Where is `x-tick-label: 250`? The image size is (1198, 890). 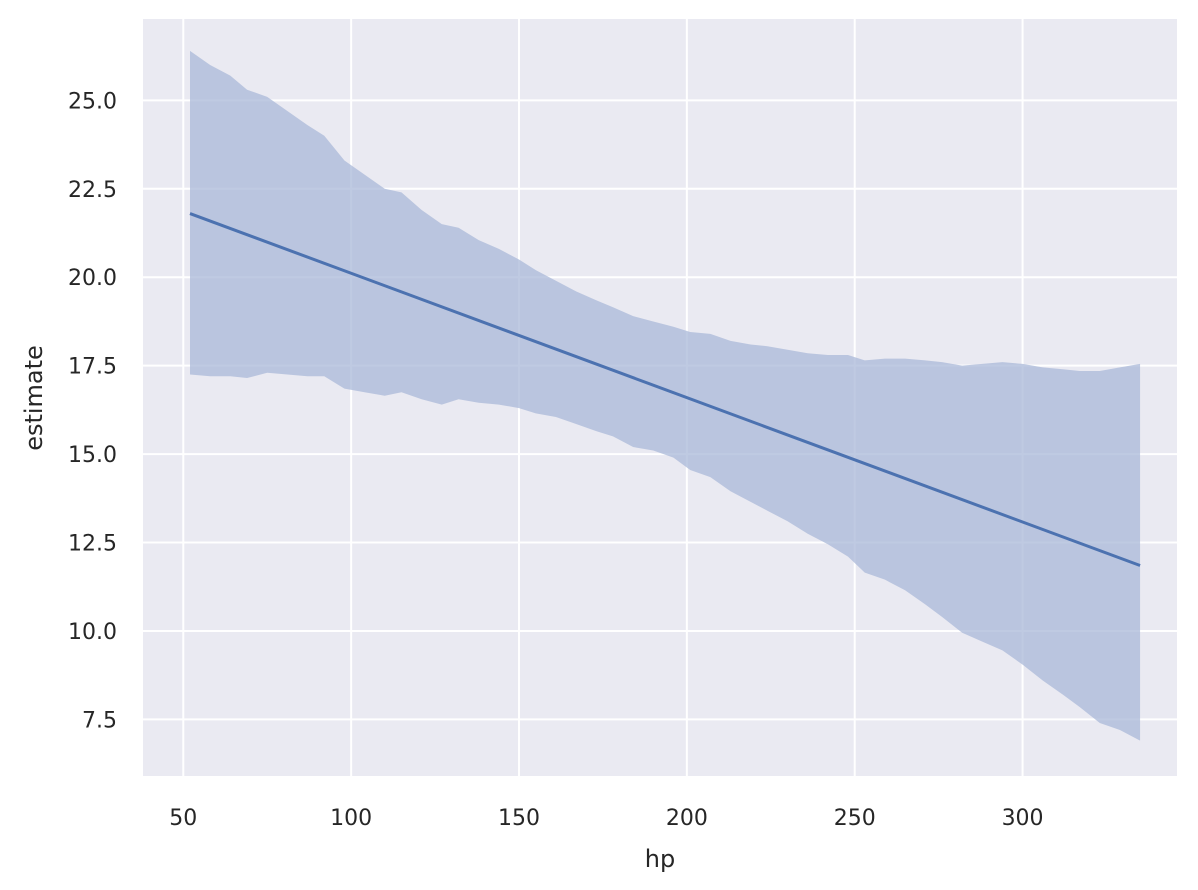 x-tick-label: 250 is located at coordinates (855, 818).